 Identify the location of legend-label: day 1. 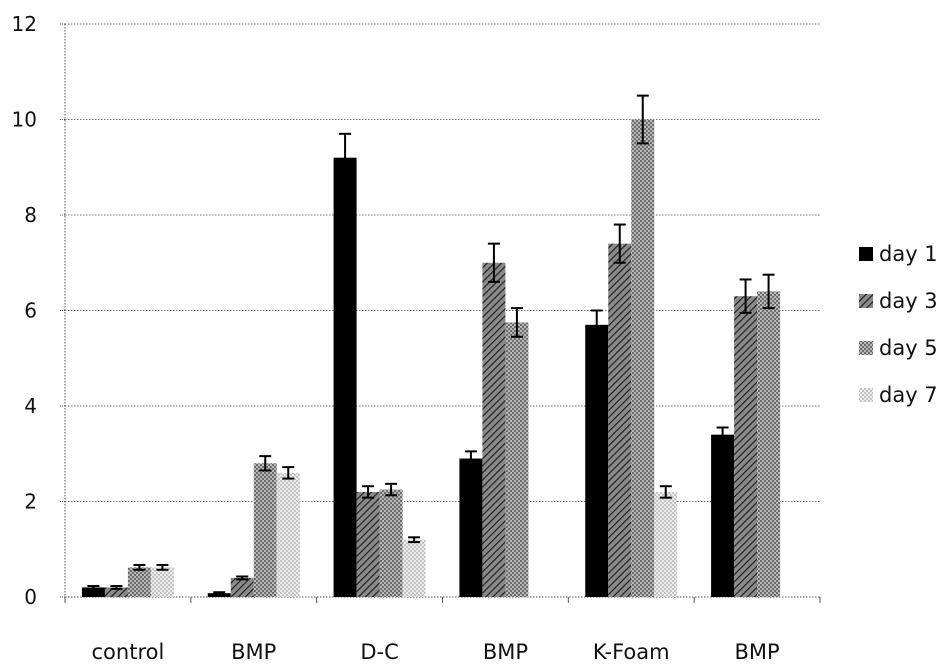
(908, 254).